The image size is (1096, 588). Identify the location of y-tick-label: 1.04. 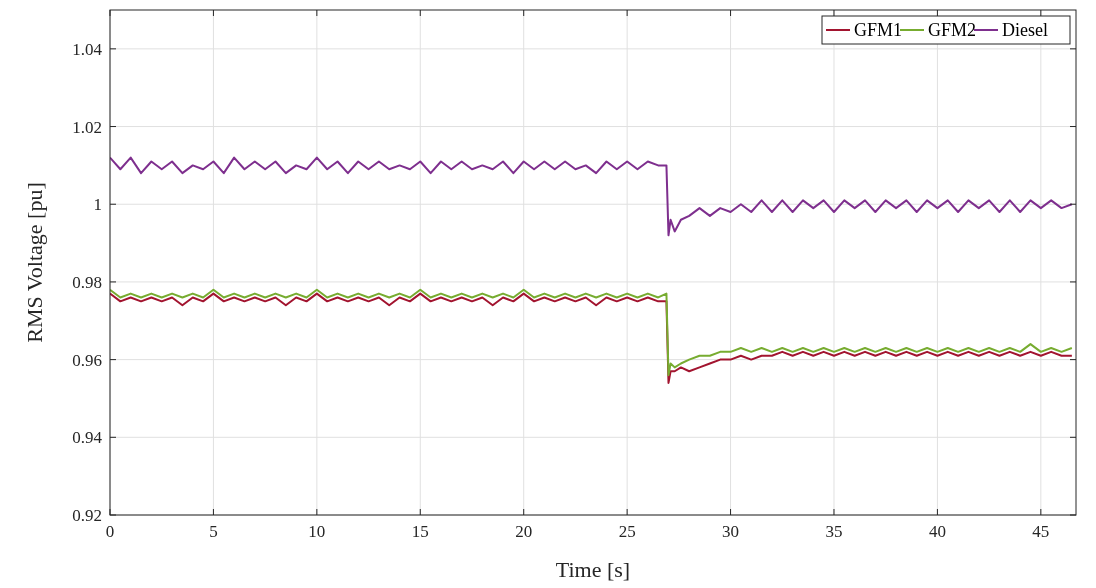
(87, 49).